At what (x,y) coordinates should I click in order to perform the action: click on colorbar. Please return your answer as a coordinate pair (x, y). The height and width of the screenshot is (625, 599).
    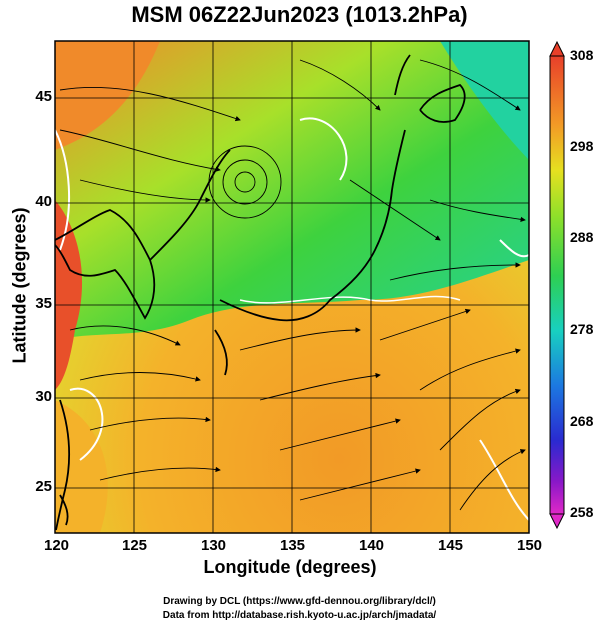
    Looking at the image, I should click on (557, 285).